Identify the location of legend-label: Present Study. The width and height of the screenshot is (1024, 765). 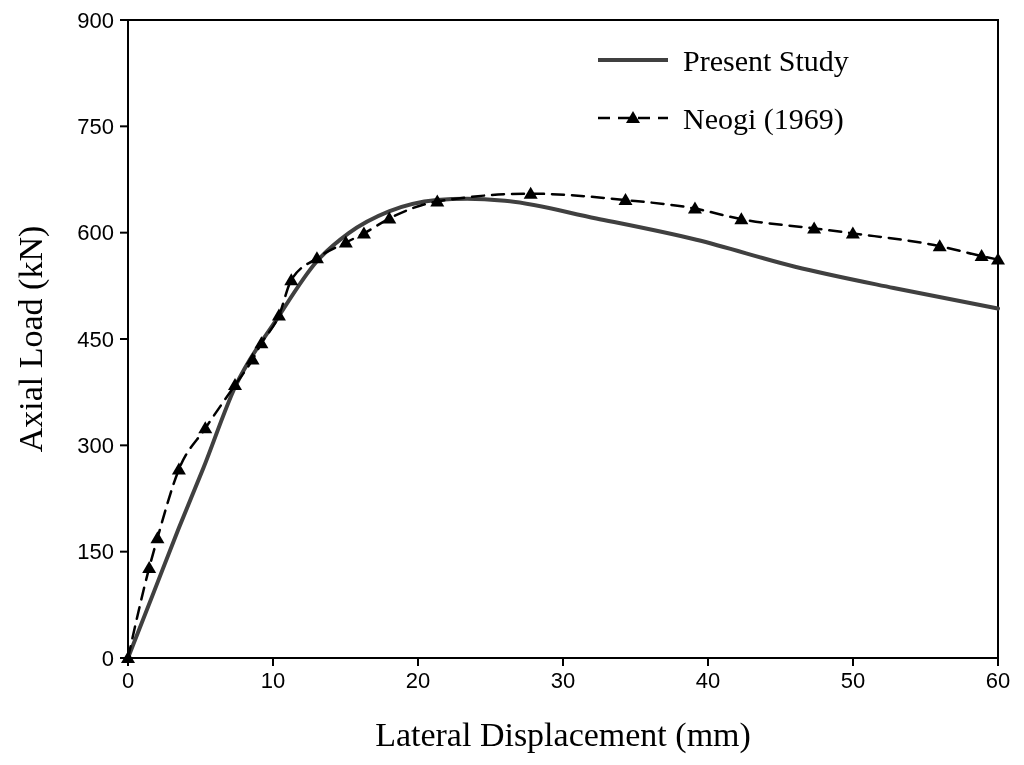
(766, 60).